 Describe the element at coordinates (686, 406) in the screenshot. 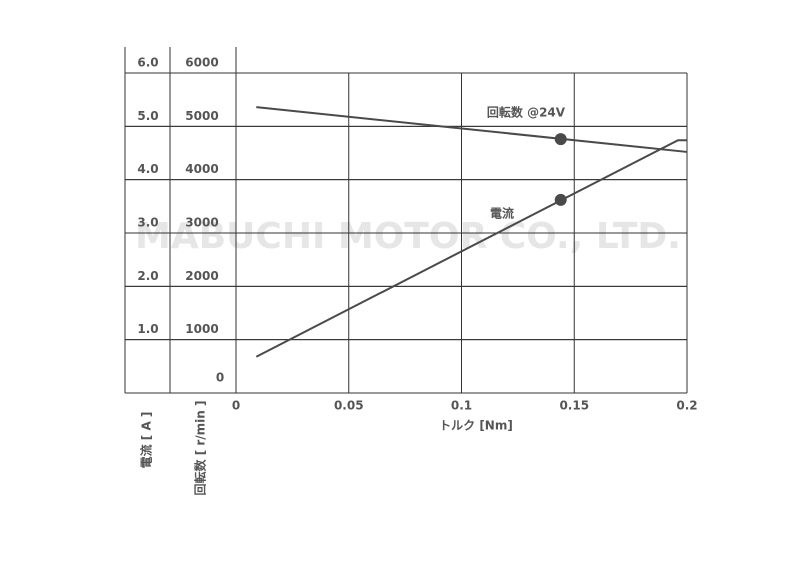

I see `x-tick-label: 0.2` at that location.